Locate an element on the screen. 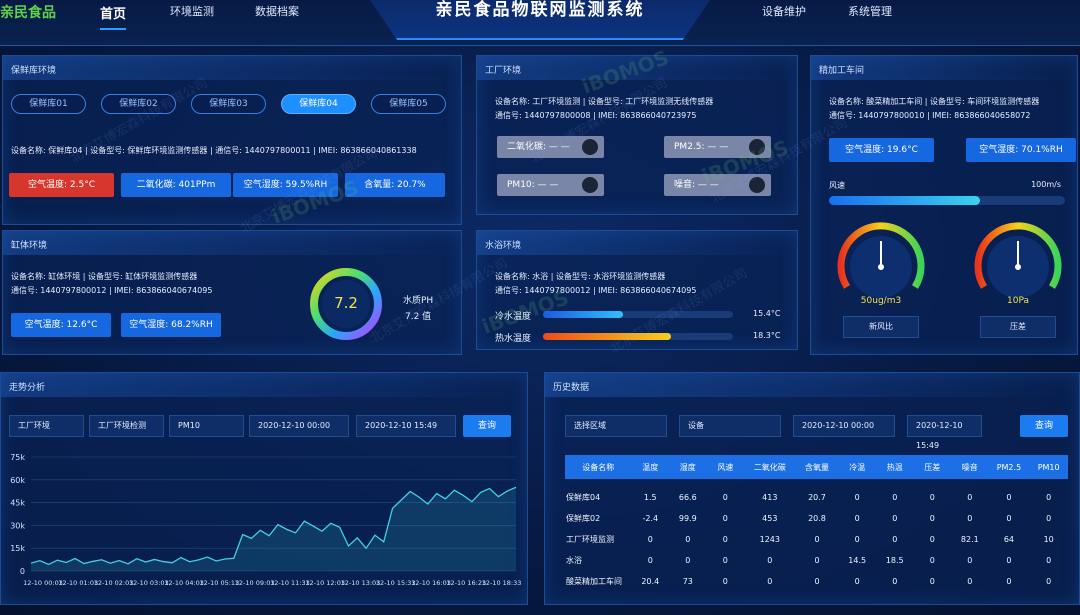  nav-item: 首页 is located at coordinates (113, 16).